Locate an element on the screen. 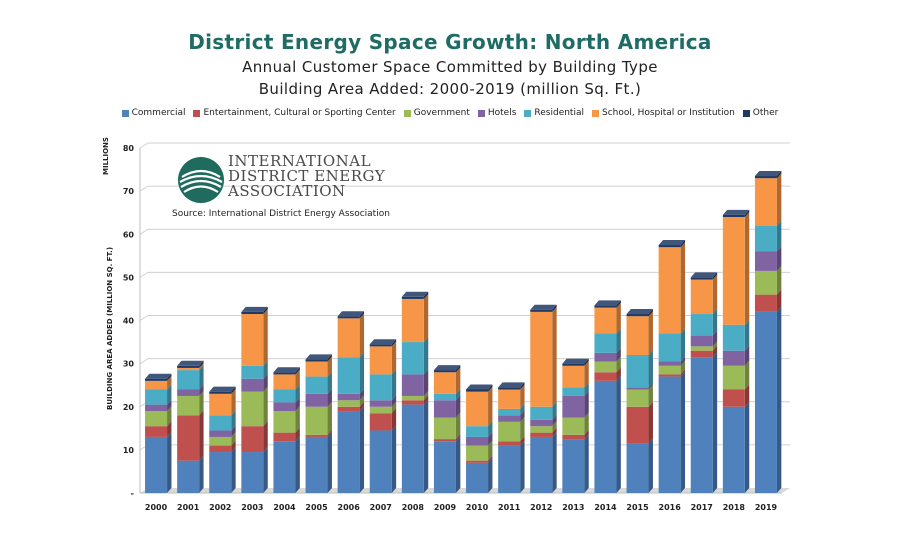 The width and height of the screenshot is (900, 550). bar-side-government-2011 is located at coordinates (522, 429).